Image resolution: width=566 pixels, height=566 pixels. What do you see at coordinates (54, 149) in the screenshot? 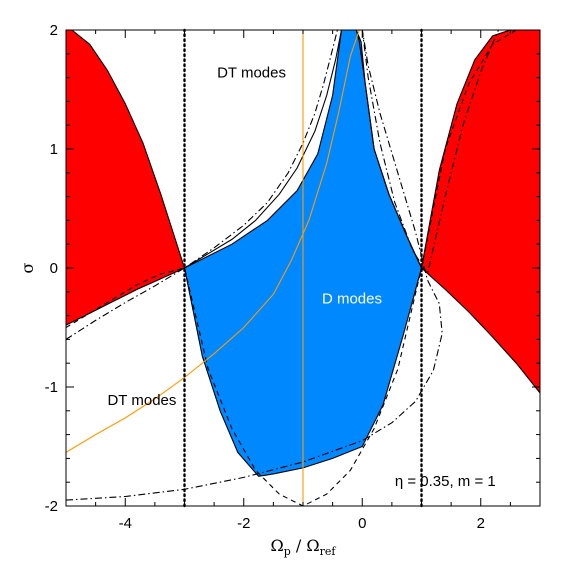
I see `y-tick-label: 1` at bounding box center [54, 149].